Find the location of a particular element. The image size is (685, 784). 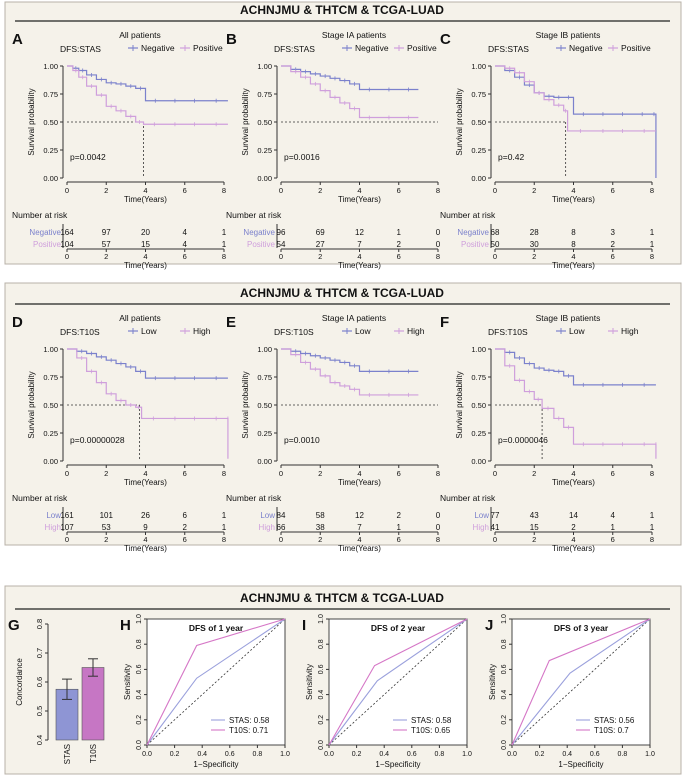

diagonal-reference is located at coordinates (216, 682).